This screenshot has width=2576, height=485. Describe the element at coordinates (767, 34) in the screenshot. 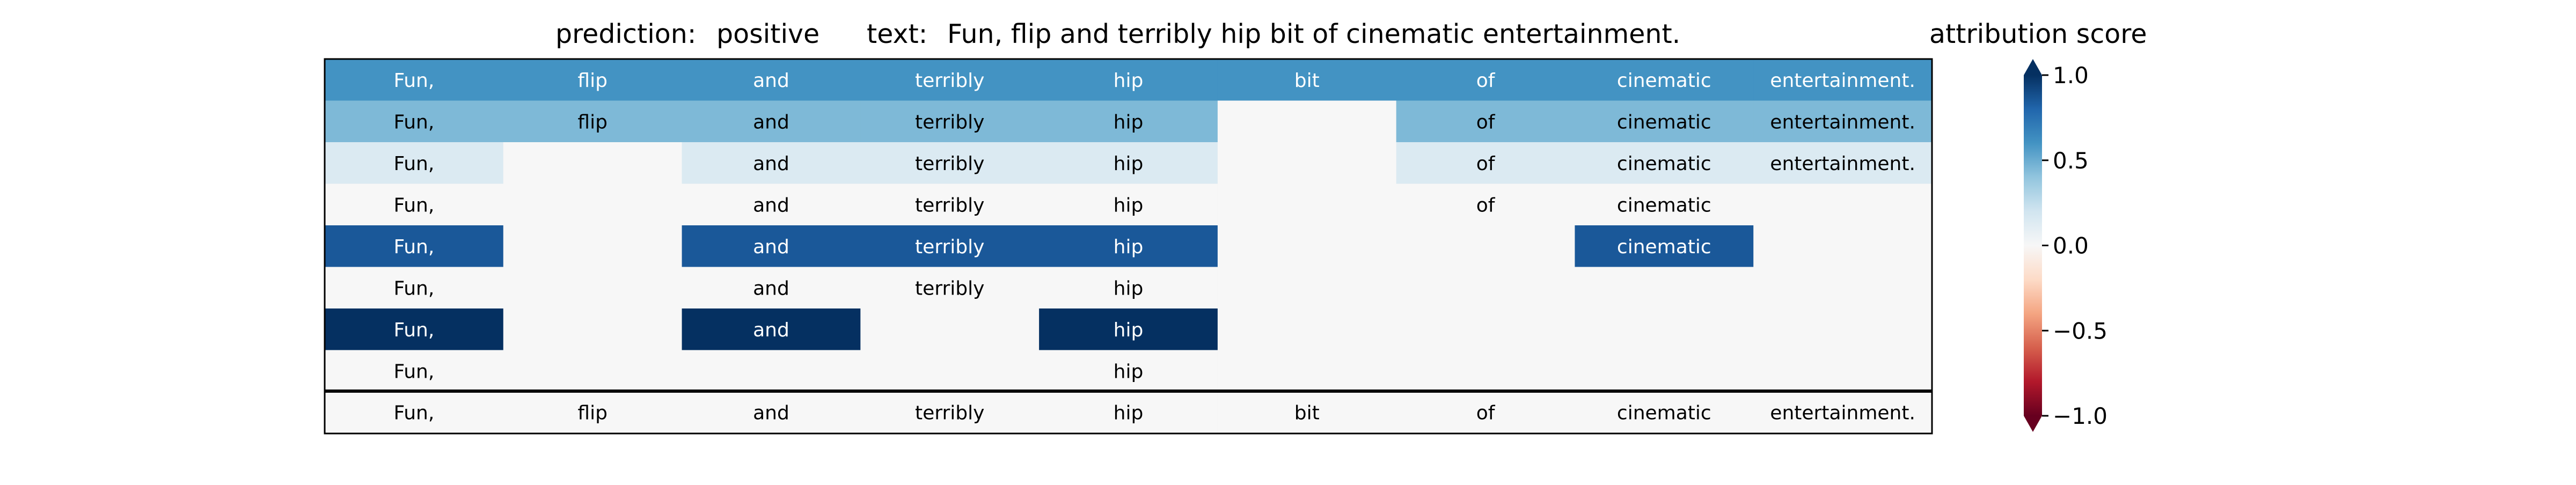

I see `title-prediction-value: positive` at that location.